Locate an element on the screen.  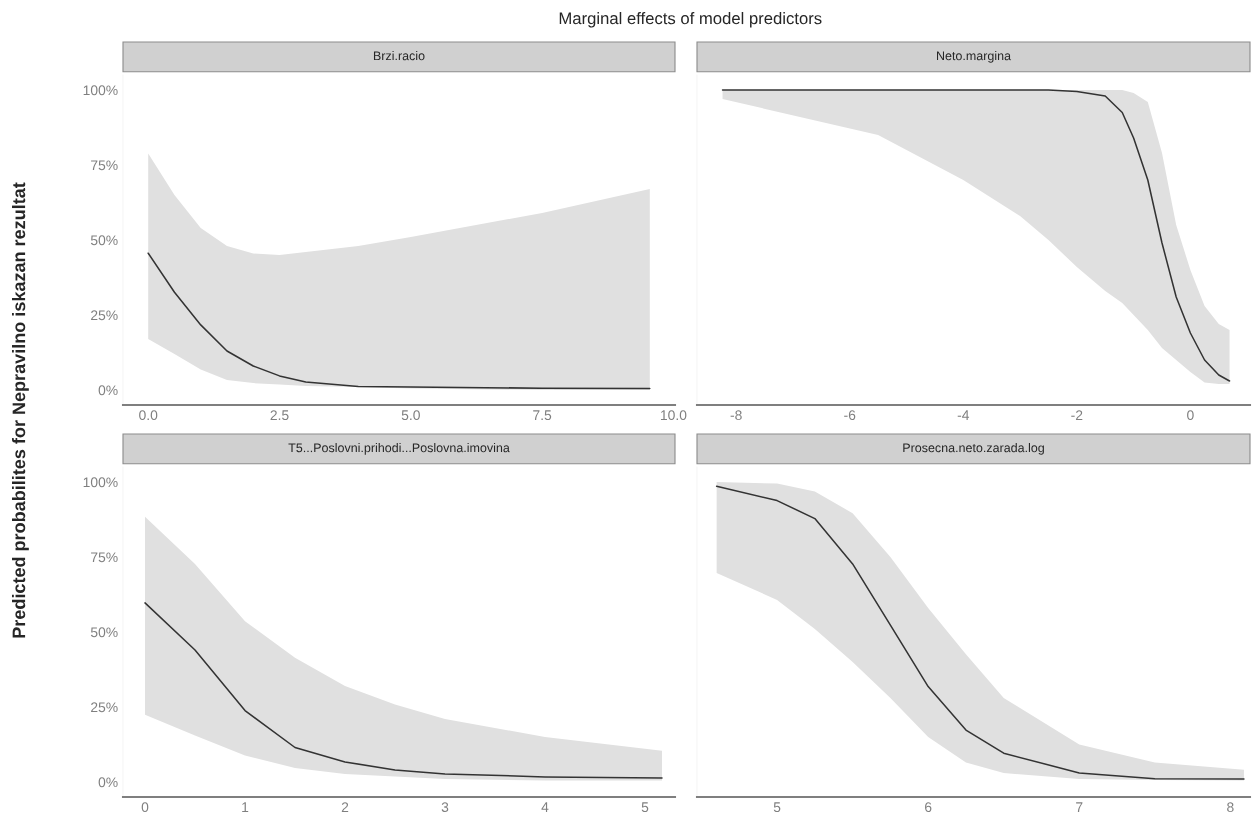
chart-title: T5...Poslovni.prihodi...Poslovna.imovina is located at coordinates (399, 449).